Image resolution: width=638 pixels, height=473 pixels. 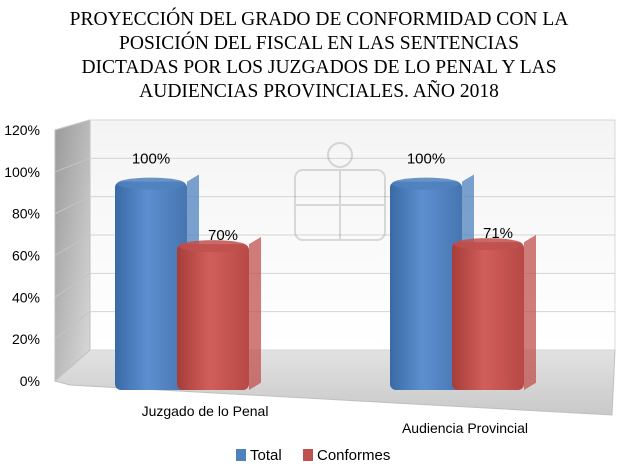 What do you see at coordinates (22, 172) in the screenshot?
I see `y-tick-label: 100%` at bounding box center [22, 172].